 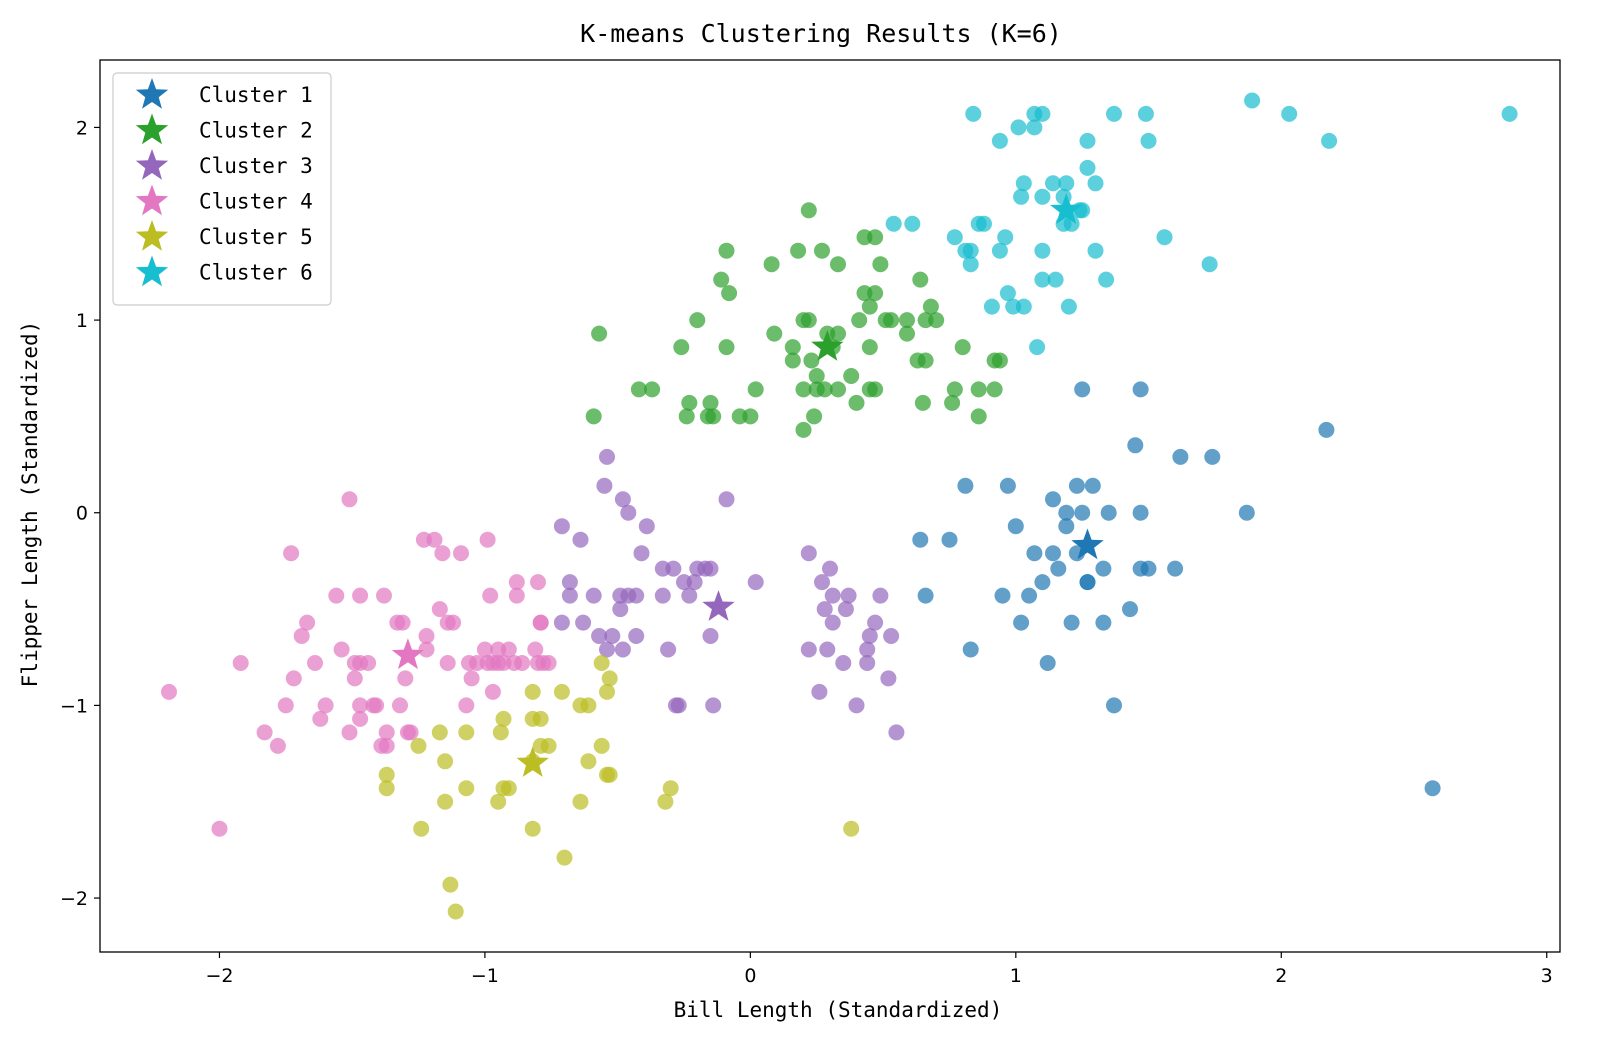 What do you see at coordinates (256, 273) in the screenshot?
I see `legend-label: Cluster 6` at bounding box center [256, 273].